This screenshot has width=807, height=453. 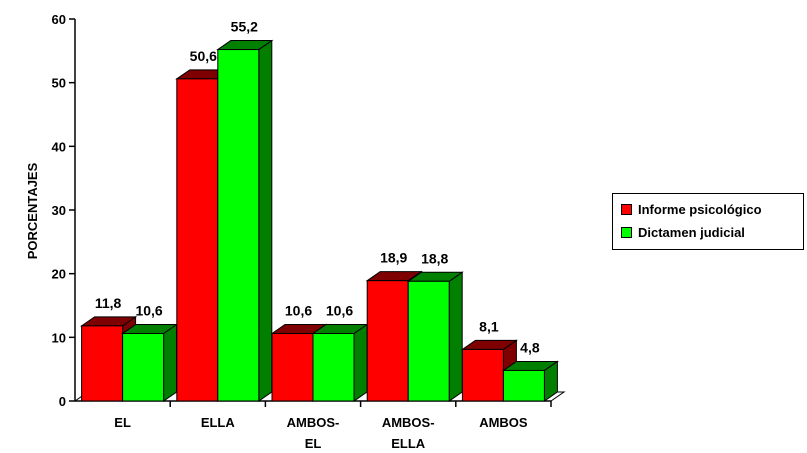 I want to click on data-label: 11,8, so click(x=108, y=303).